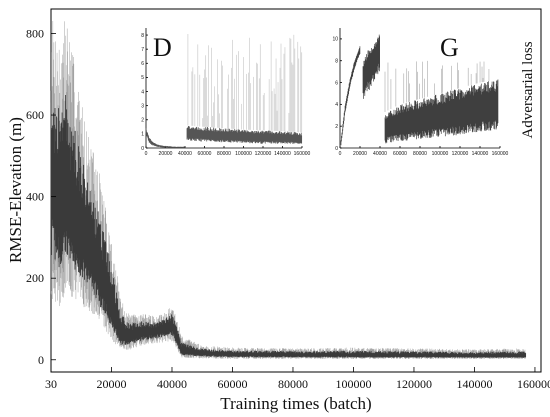  What do you see at coordinates (437, 86) in the screenshot?
I see `inset-g-segment-3-spikes` at bounding box center [437, 86].